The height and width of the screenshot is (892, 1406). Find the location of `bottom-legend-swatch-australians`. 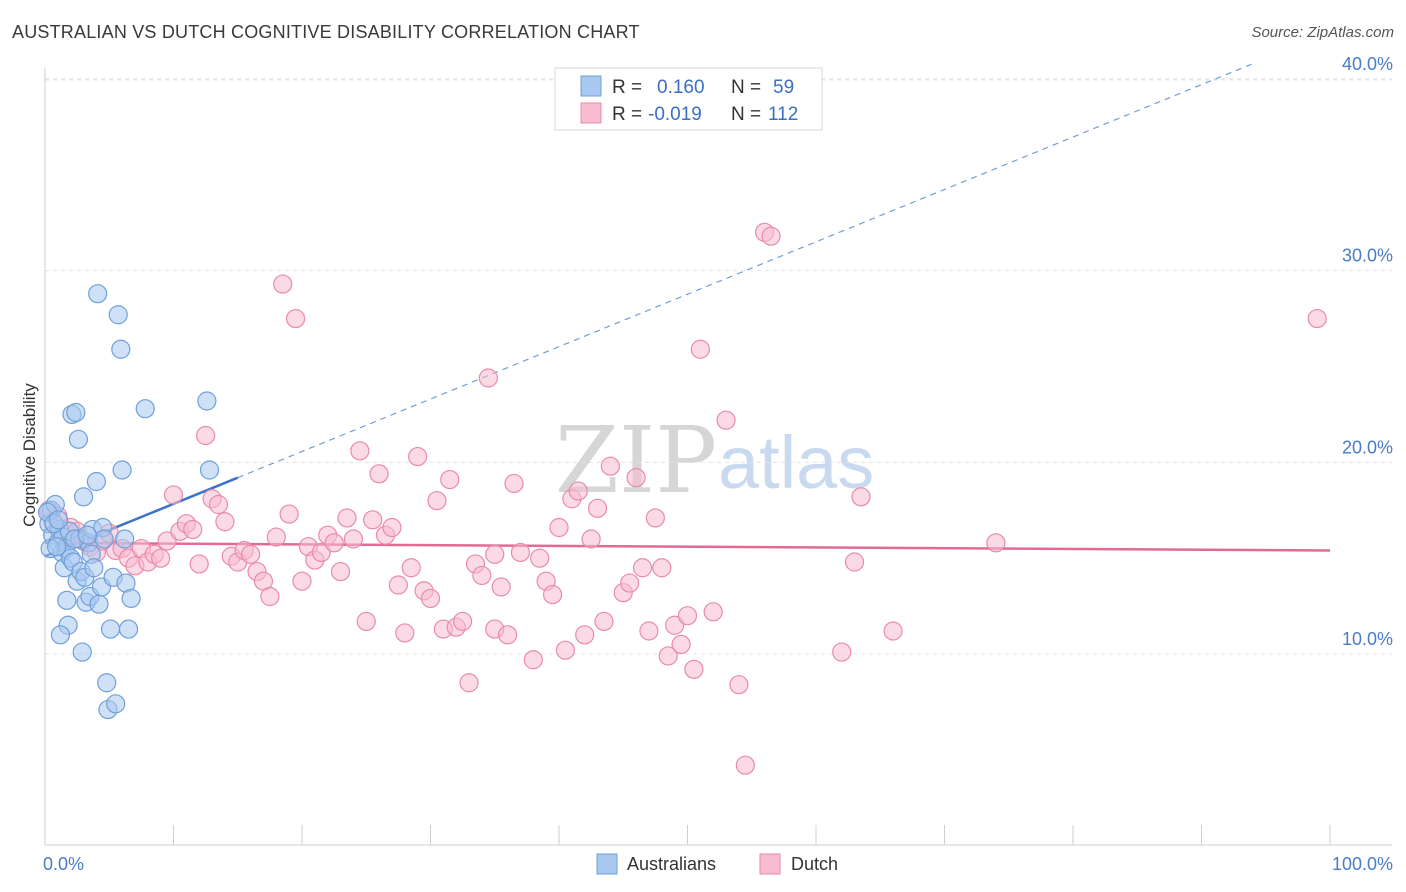

bottom-legend-swatch-australians is located at coordinates (607, 864).